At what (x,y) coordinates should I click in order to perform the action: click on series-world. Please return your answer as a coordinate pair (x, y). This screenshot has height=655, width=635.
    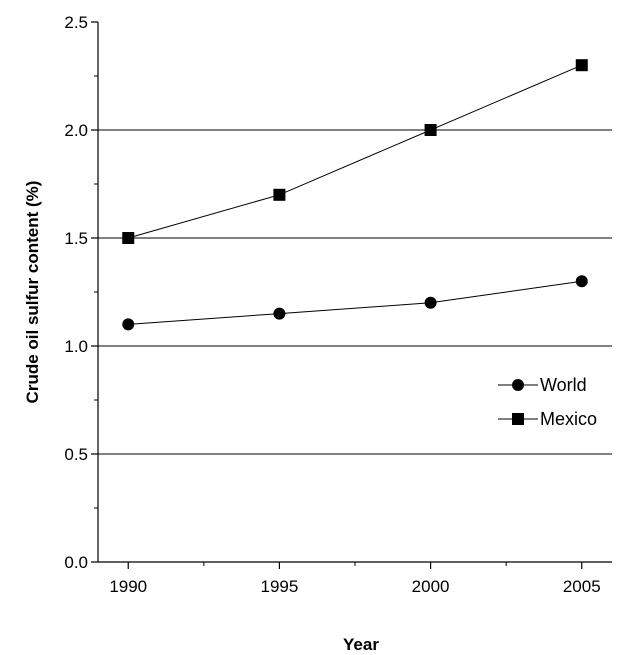
    Looking at the image, I should click on (355, 303).